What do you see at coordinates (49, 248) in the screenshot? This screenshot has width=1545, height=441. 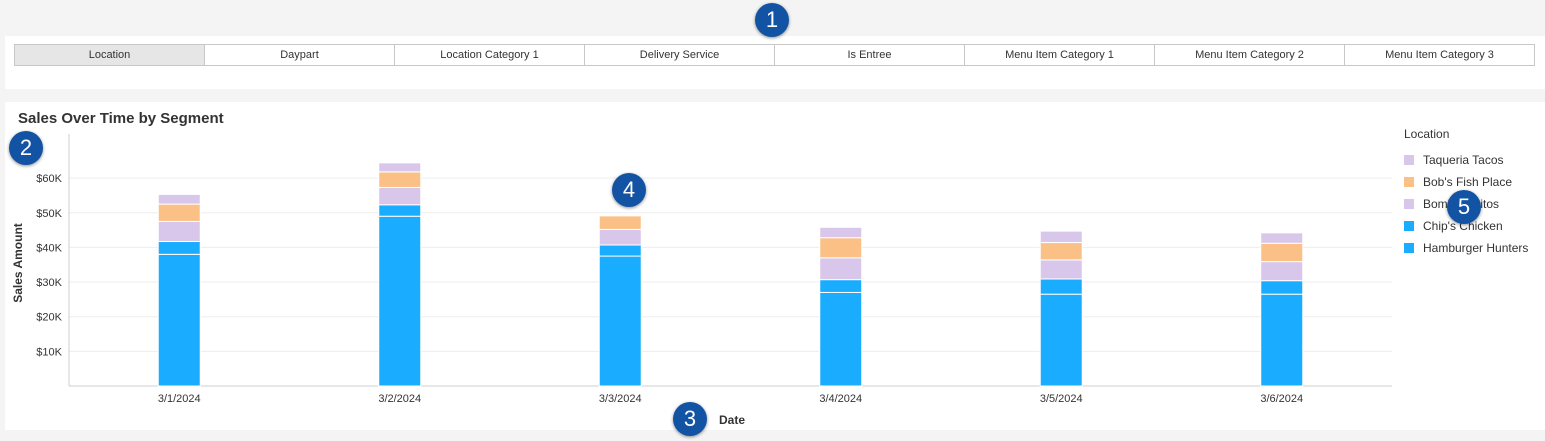 I see `y-tick-label: $40K` at bounding box center [49, 248].